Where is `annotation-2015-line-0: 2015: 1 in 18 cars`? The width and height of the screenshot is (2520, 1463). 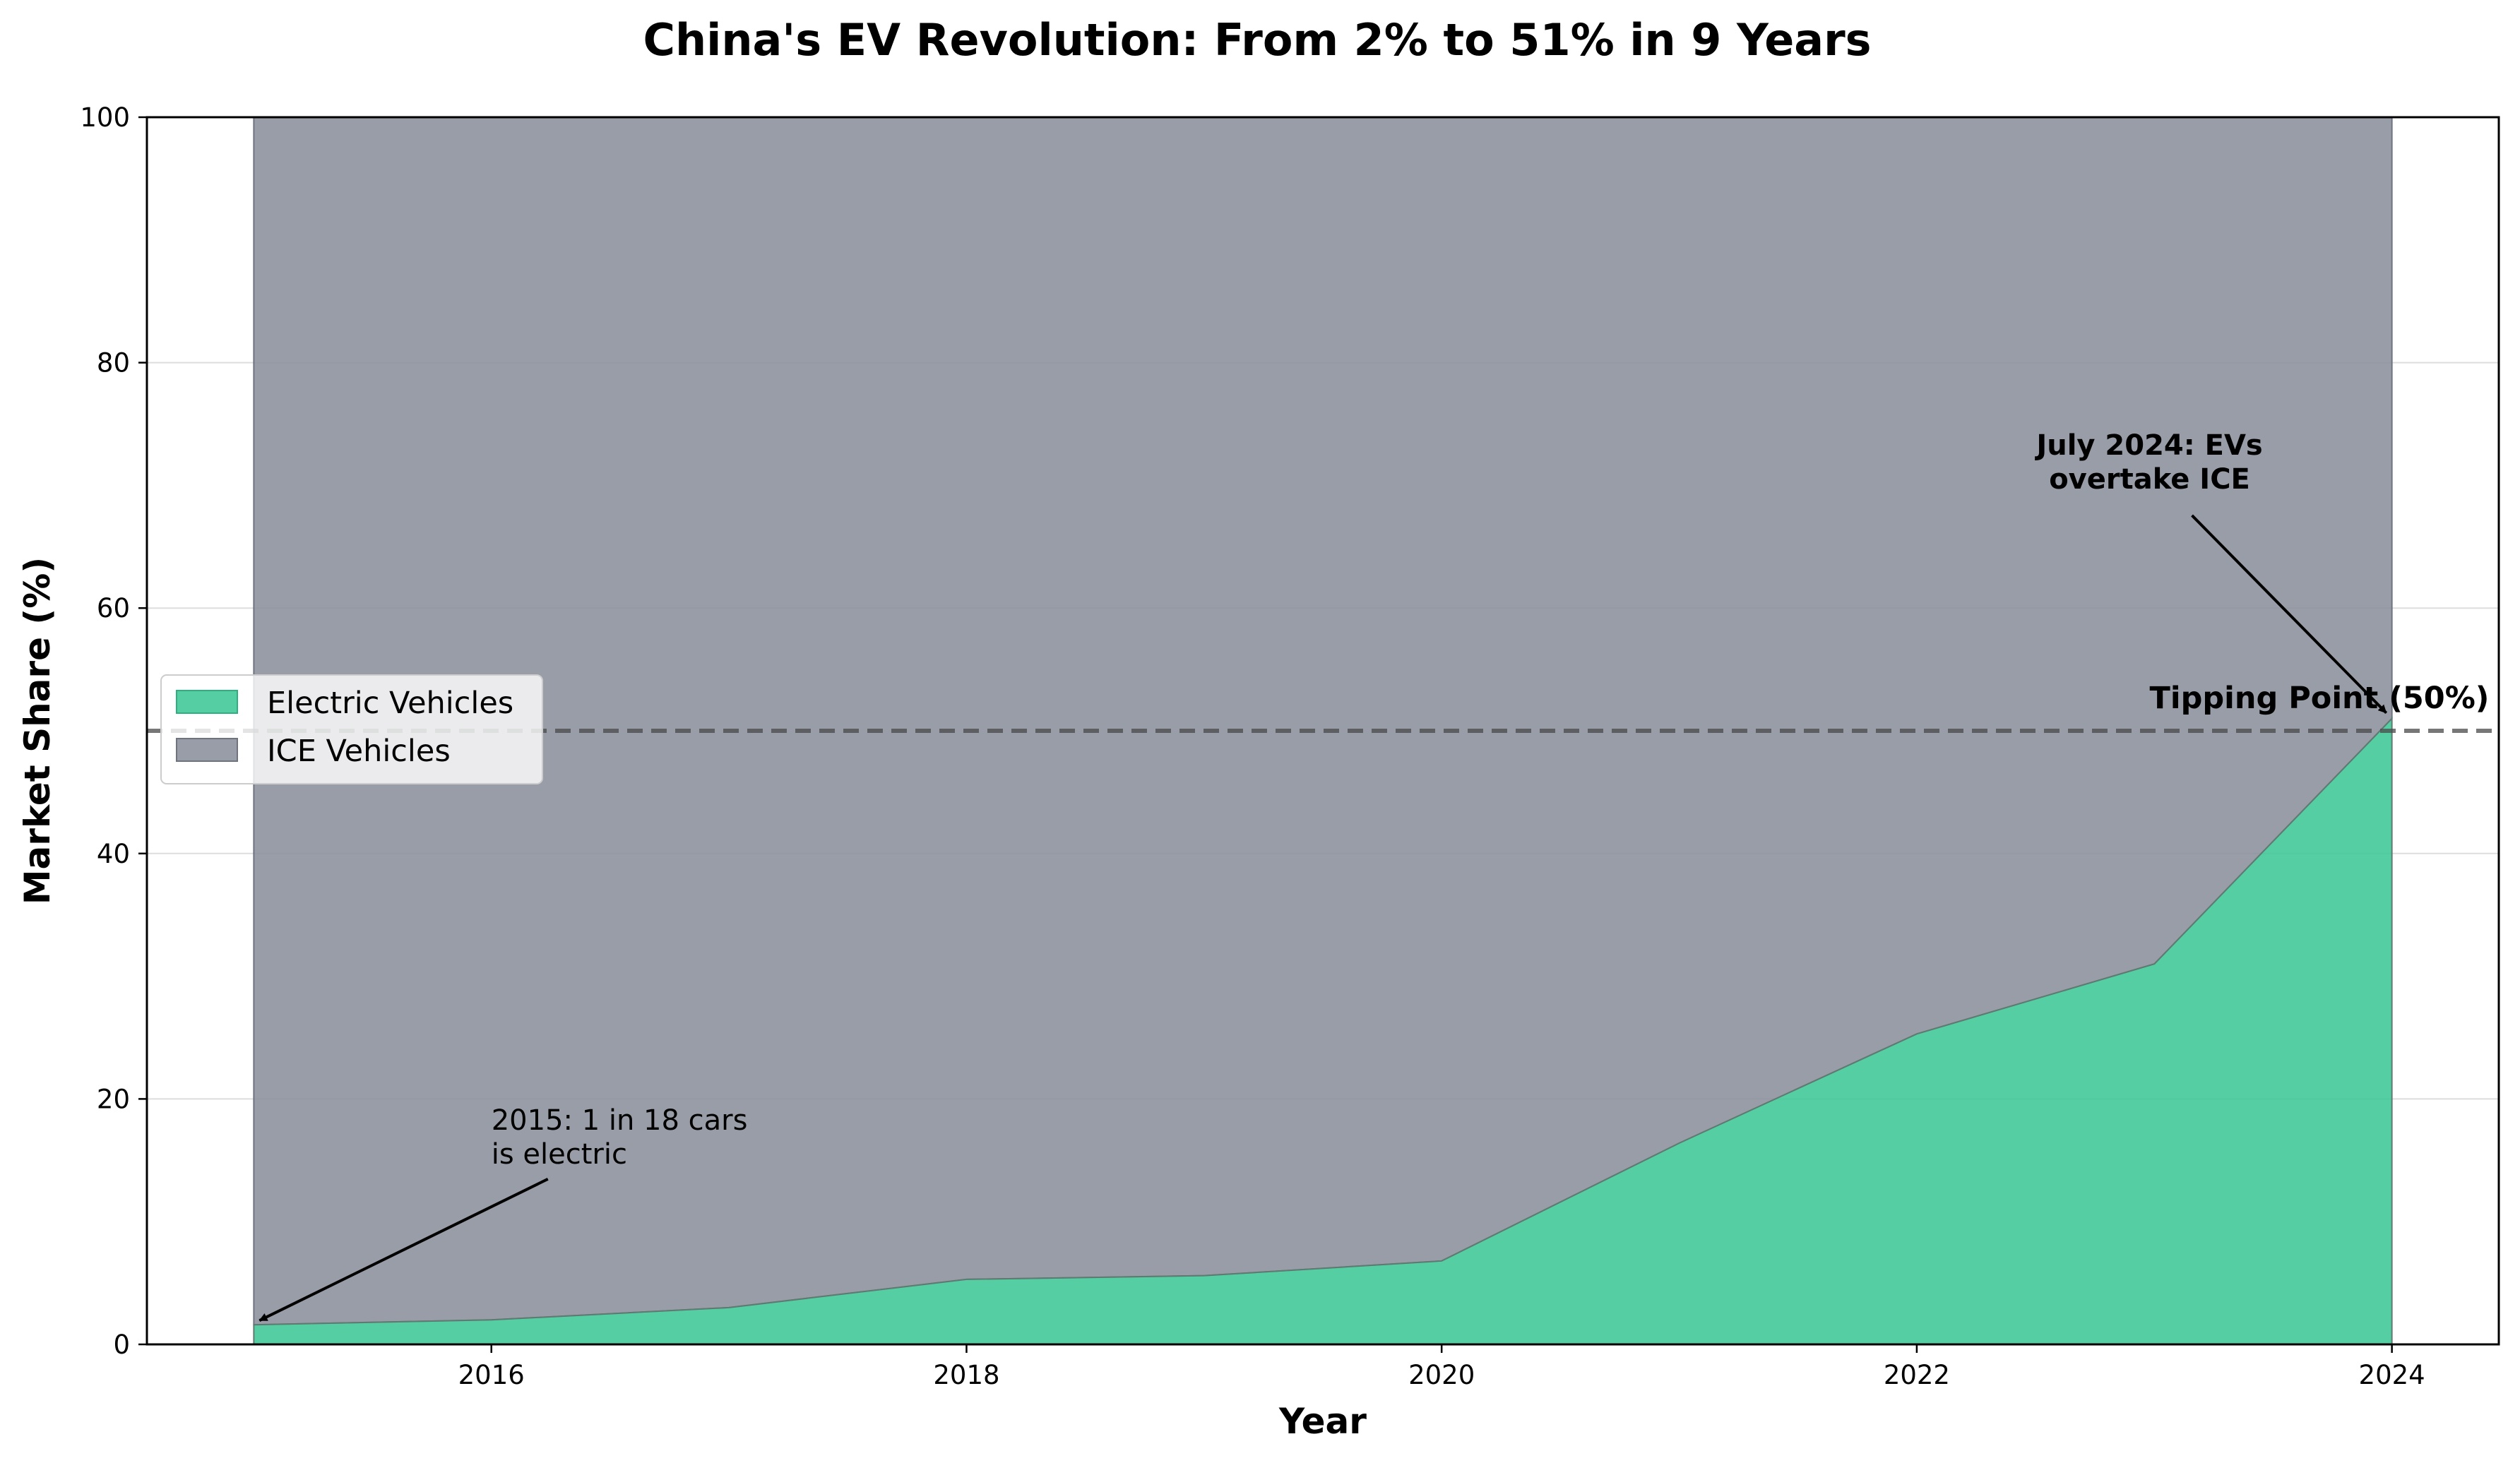 annotation-2015-line-0: 2015: 1 in 18 cars is located at coordinates (620, 1120).